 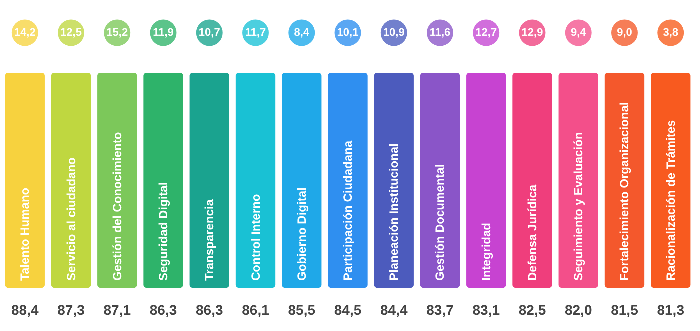 I want to click on category-label: Seguimiento y Evaluación, so click(x=579, y=206).